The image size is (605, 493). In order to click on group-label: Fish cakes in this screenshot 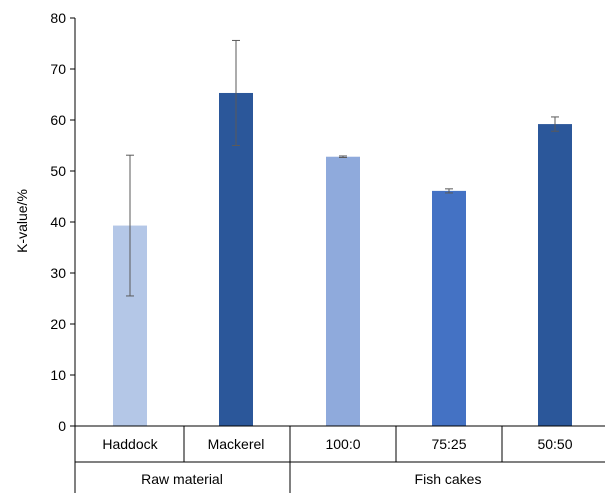, I will do `click(448, 479)`.